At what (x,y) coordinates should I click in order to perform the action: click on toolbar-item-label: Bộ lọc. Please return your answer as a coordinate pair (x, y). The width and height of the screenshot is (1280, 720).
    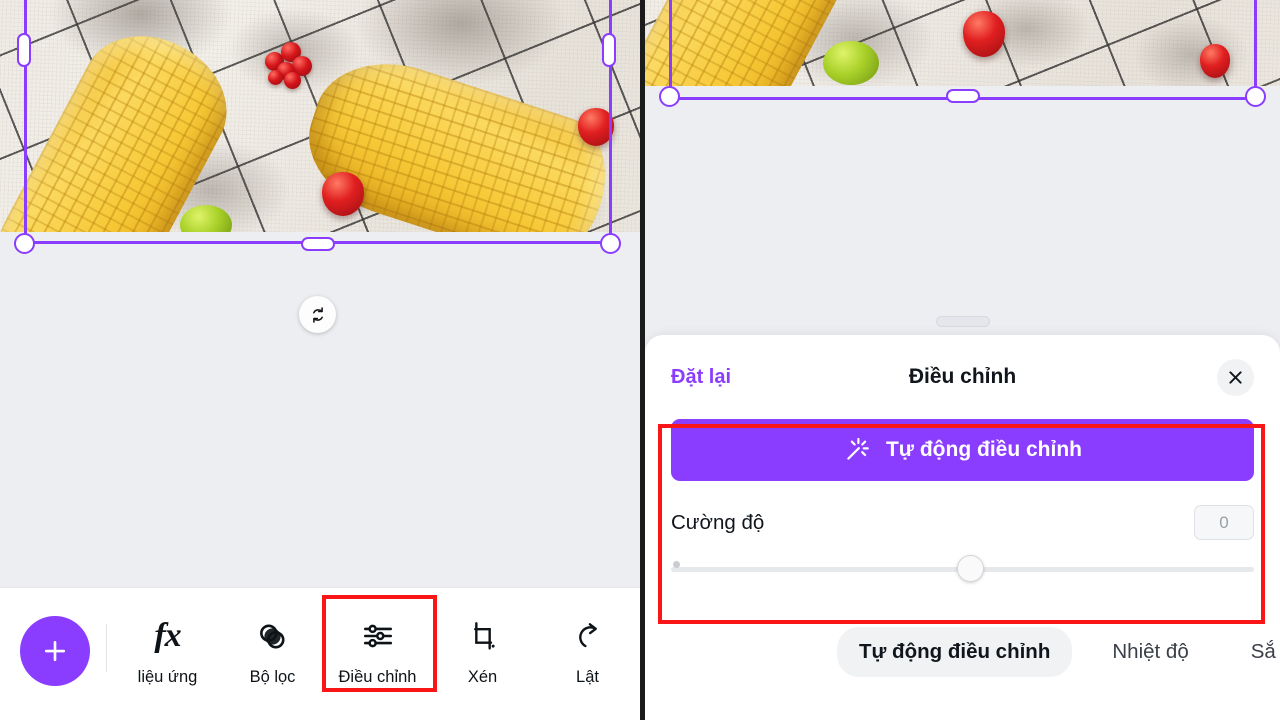
    Looking at the image, I should click on (272, 677).